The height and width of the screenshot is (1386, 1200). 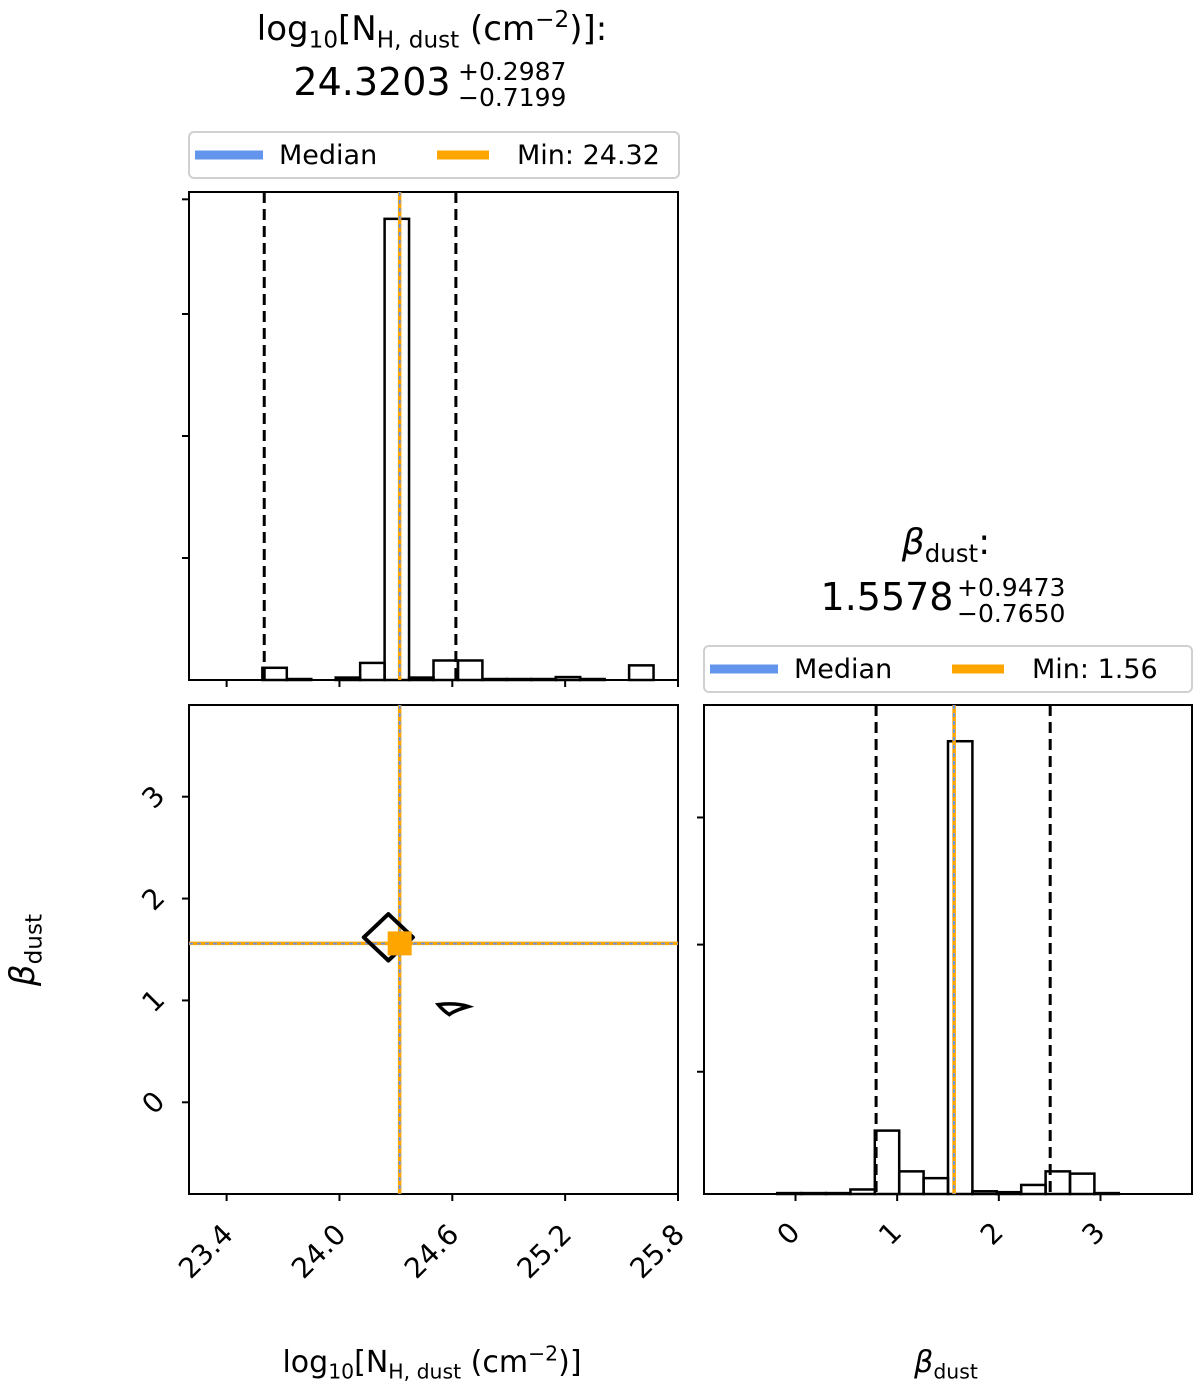 I want to click on hist-beta-xtick-label: 0, so click(x=789, y=1234).